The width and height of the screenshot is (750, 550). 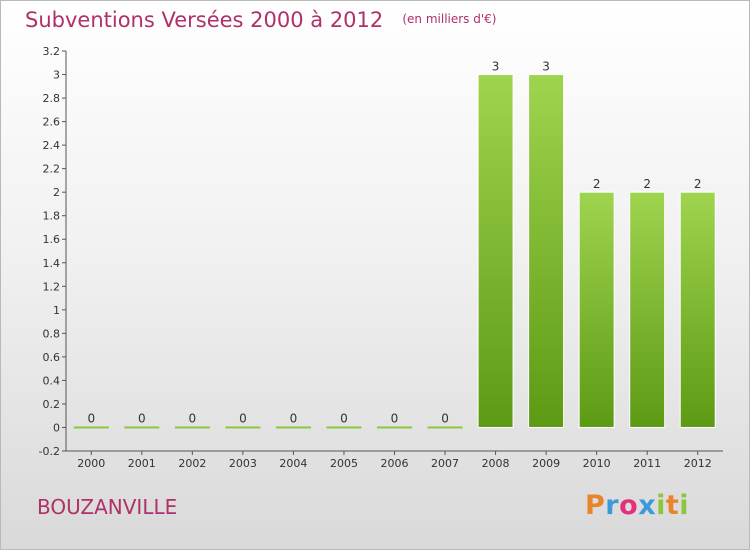 What do you see at coordinates (52, 51) in the screenshot?
I see `y-tick-label: 3.2` at bounding box center [52, 51].